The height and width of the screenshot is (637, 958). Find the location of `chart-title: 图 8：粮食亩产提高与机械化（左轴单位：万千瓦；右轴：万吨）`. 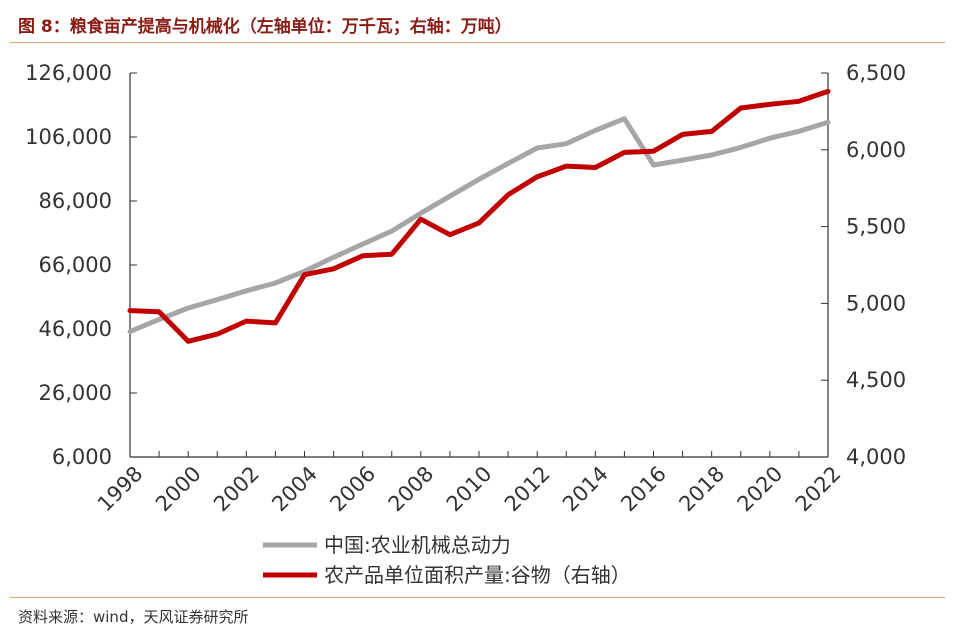

chart-title: 图 8：粮食亩产提高与机械化（左轴单位：万千瓦；右轴：万吨） is located at coordinates (265, 27).